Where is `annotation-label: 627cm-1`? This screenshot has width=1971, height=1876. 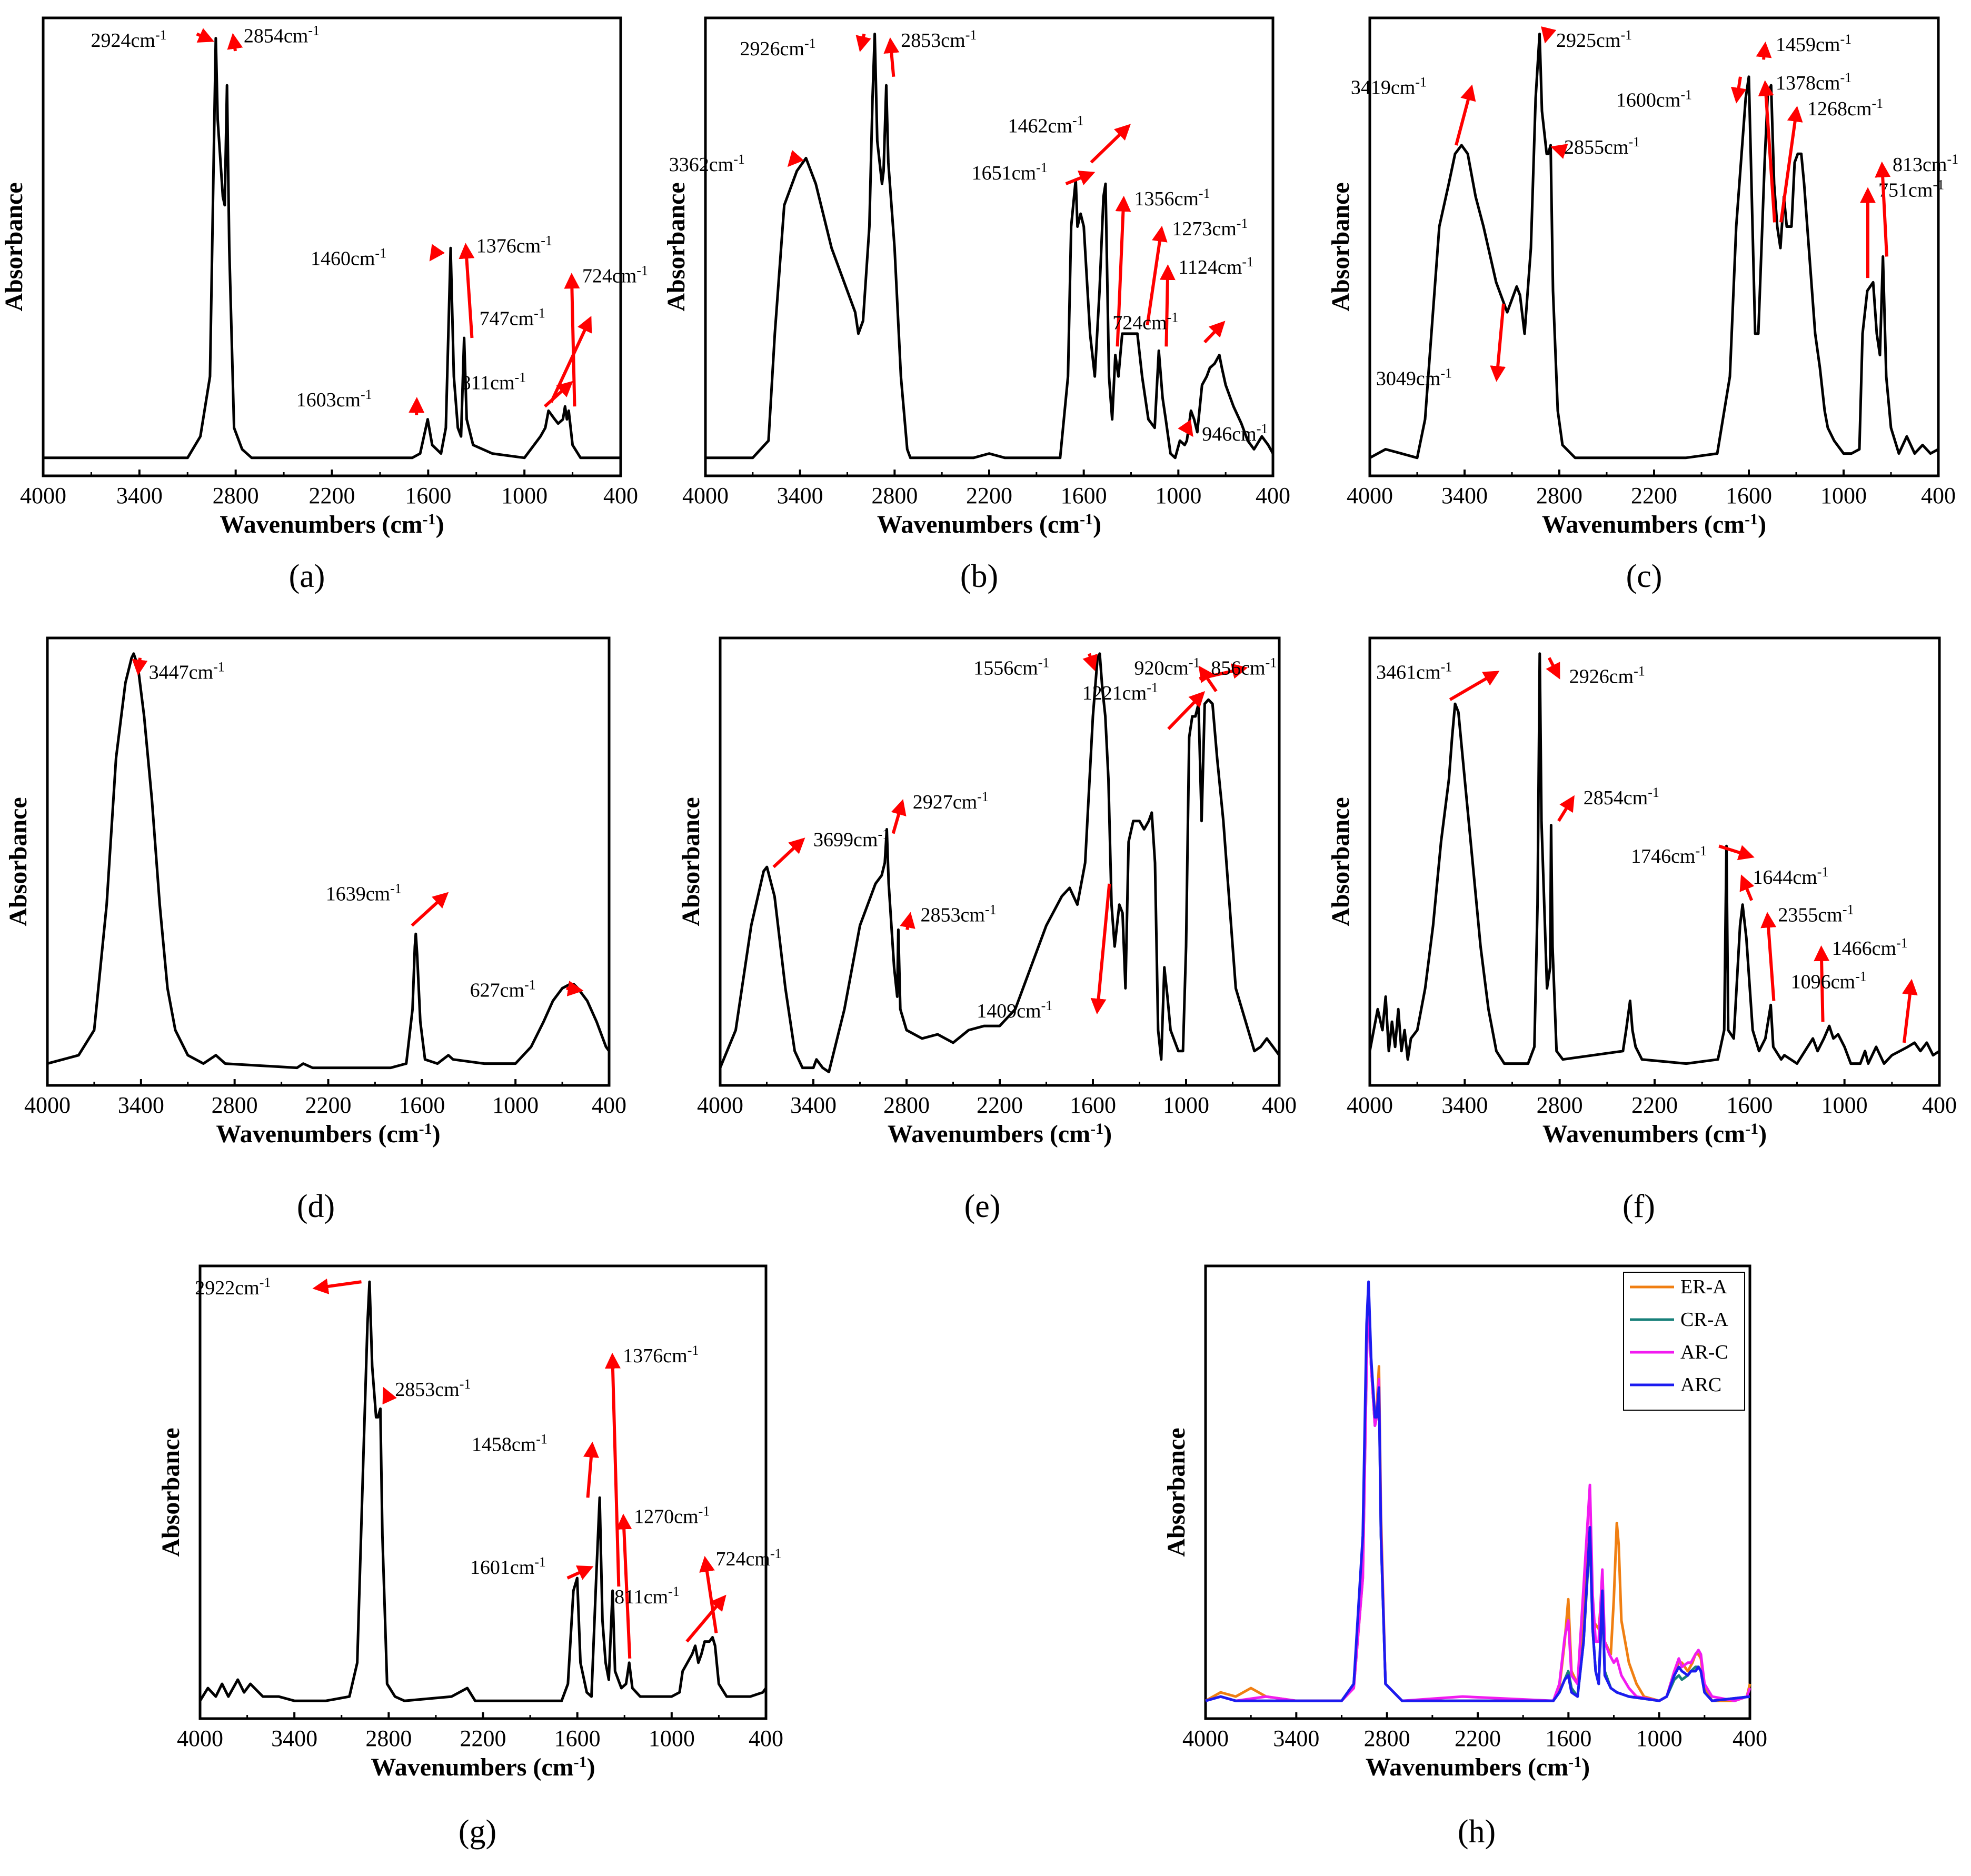
annotation-label: 627cm-1 is located at coordinates (503, 989).